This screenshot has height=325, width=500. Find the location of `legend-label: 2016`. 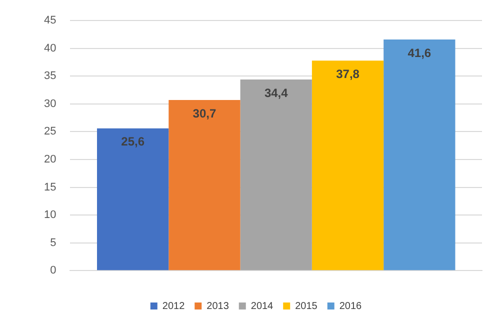

legend-label: 2016 is located at coordinates (350, 306).